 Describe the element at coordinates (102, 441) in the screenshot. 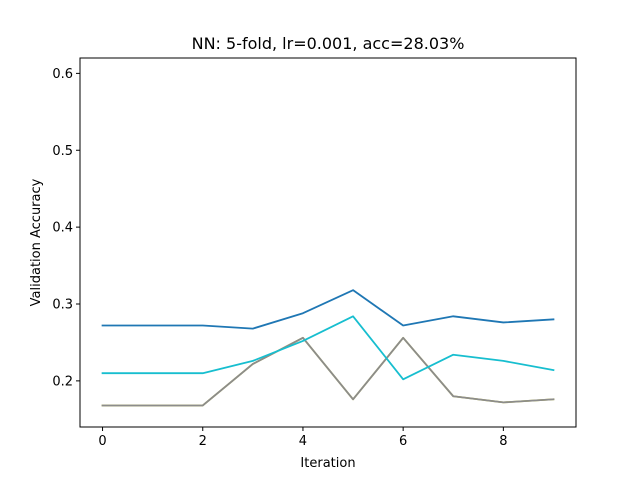

I see `x-tick-label: 0` at that location.